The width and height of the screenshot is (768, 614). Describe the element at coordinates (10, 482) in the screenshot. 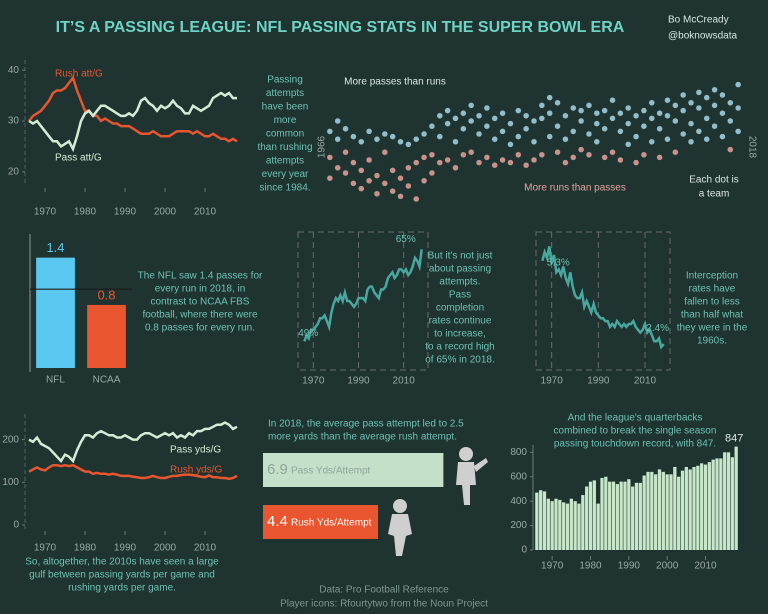

I see `y-tick-label: 100` at that location.